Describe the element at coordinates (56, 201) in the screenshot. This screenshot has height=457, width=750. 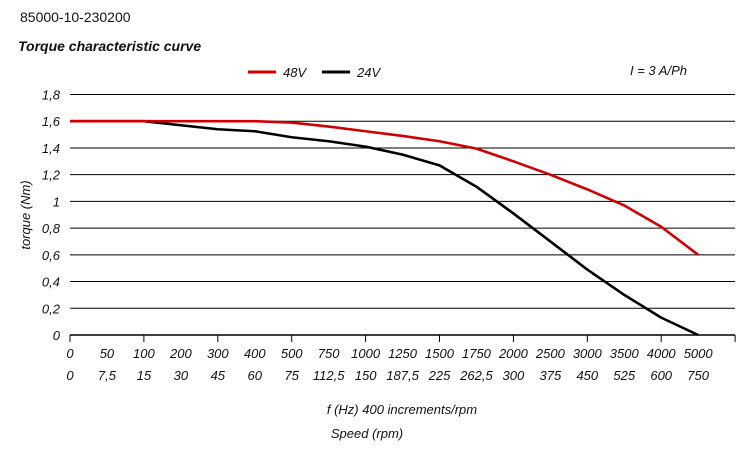
I see `y-tick-label: 1` at that location.